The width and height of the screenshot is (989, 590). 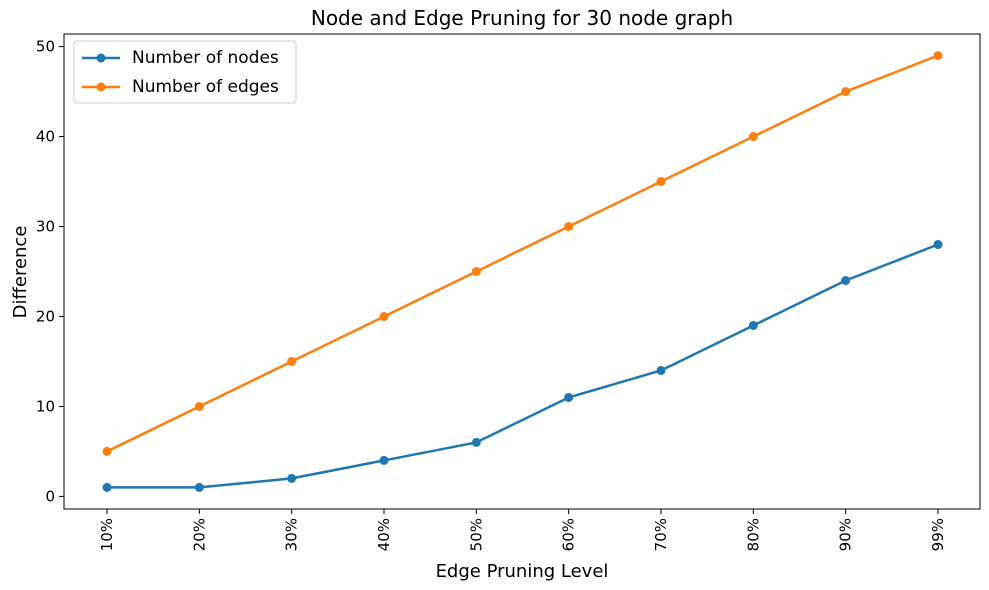 What do you see at coordinates (384, 534) in the screenshot?
I see `x-tick-label: 40%` at bounding box center [384, 534].